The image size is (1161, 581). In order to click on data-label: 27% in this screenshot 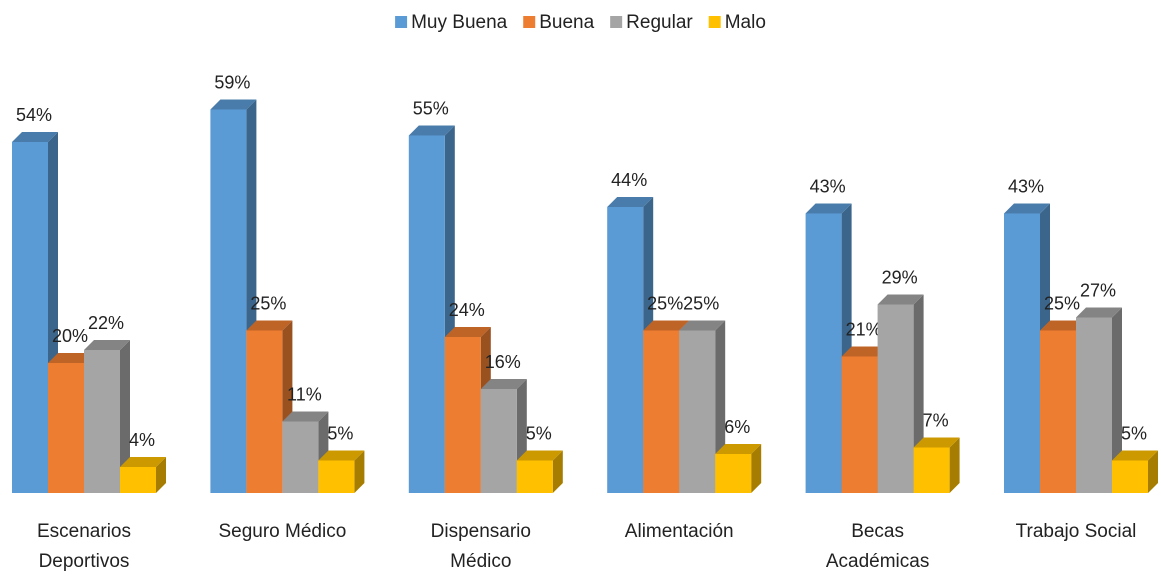, I will do `click(1098, 290)`.